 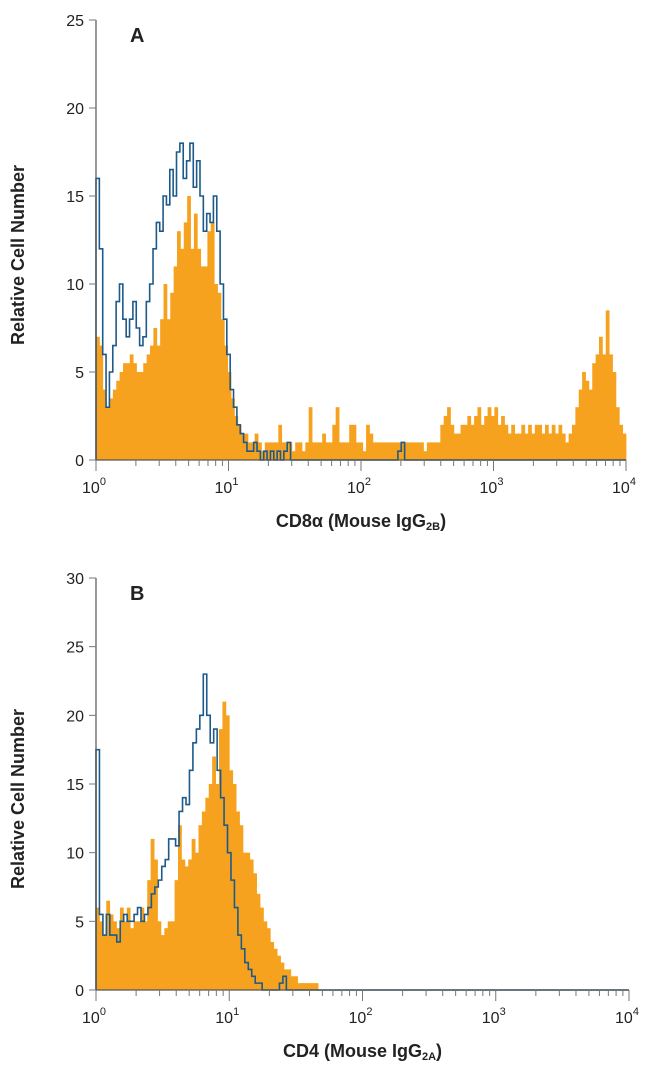 What do you see at coordinates (75, 785) in the screenshot?
I see `y-tick-label: 15` at bounding box center [75, 785].